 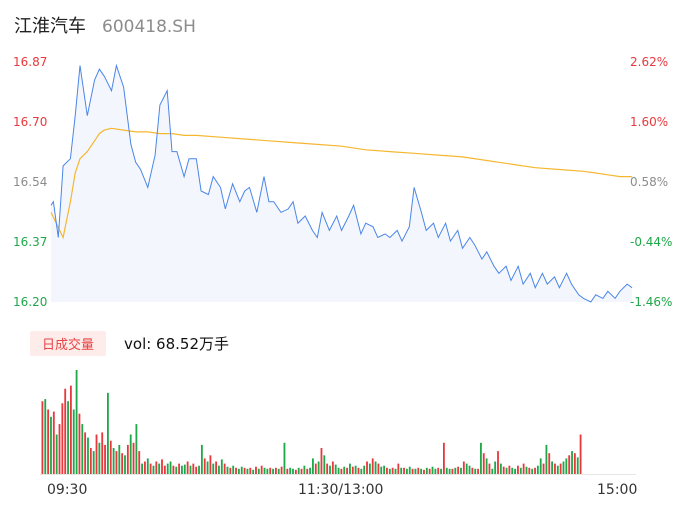 What do you see at coordinates (30, 182) in the screenshot?
I see `y-tick-left-mid: 16.54` at bounding box center [30, 182].